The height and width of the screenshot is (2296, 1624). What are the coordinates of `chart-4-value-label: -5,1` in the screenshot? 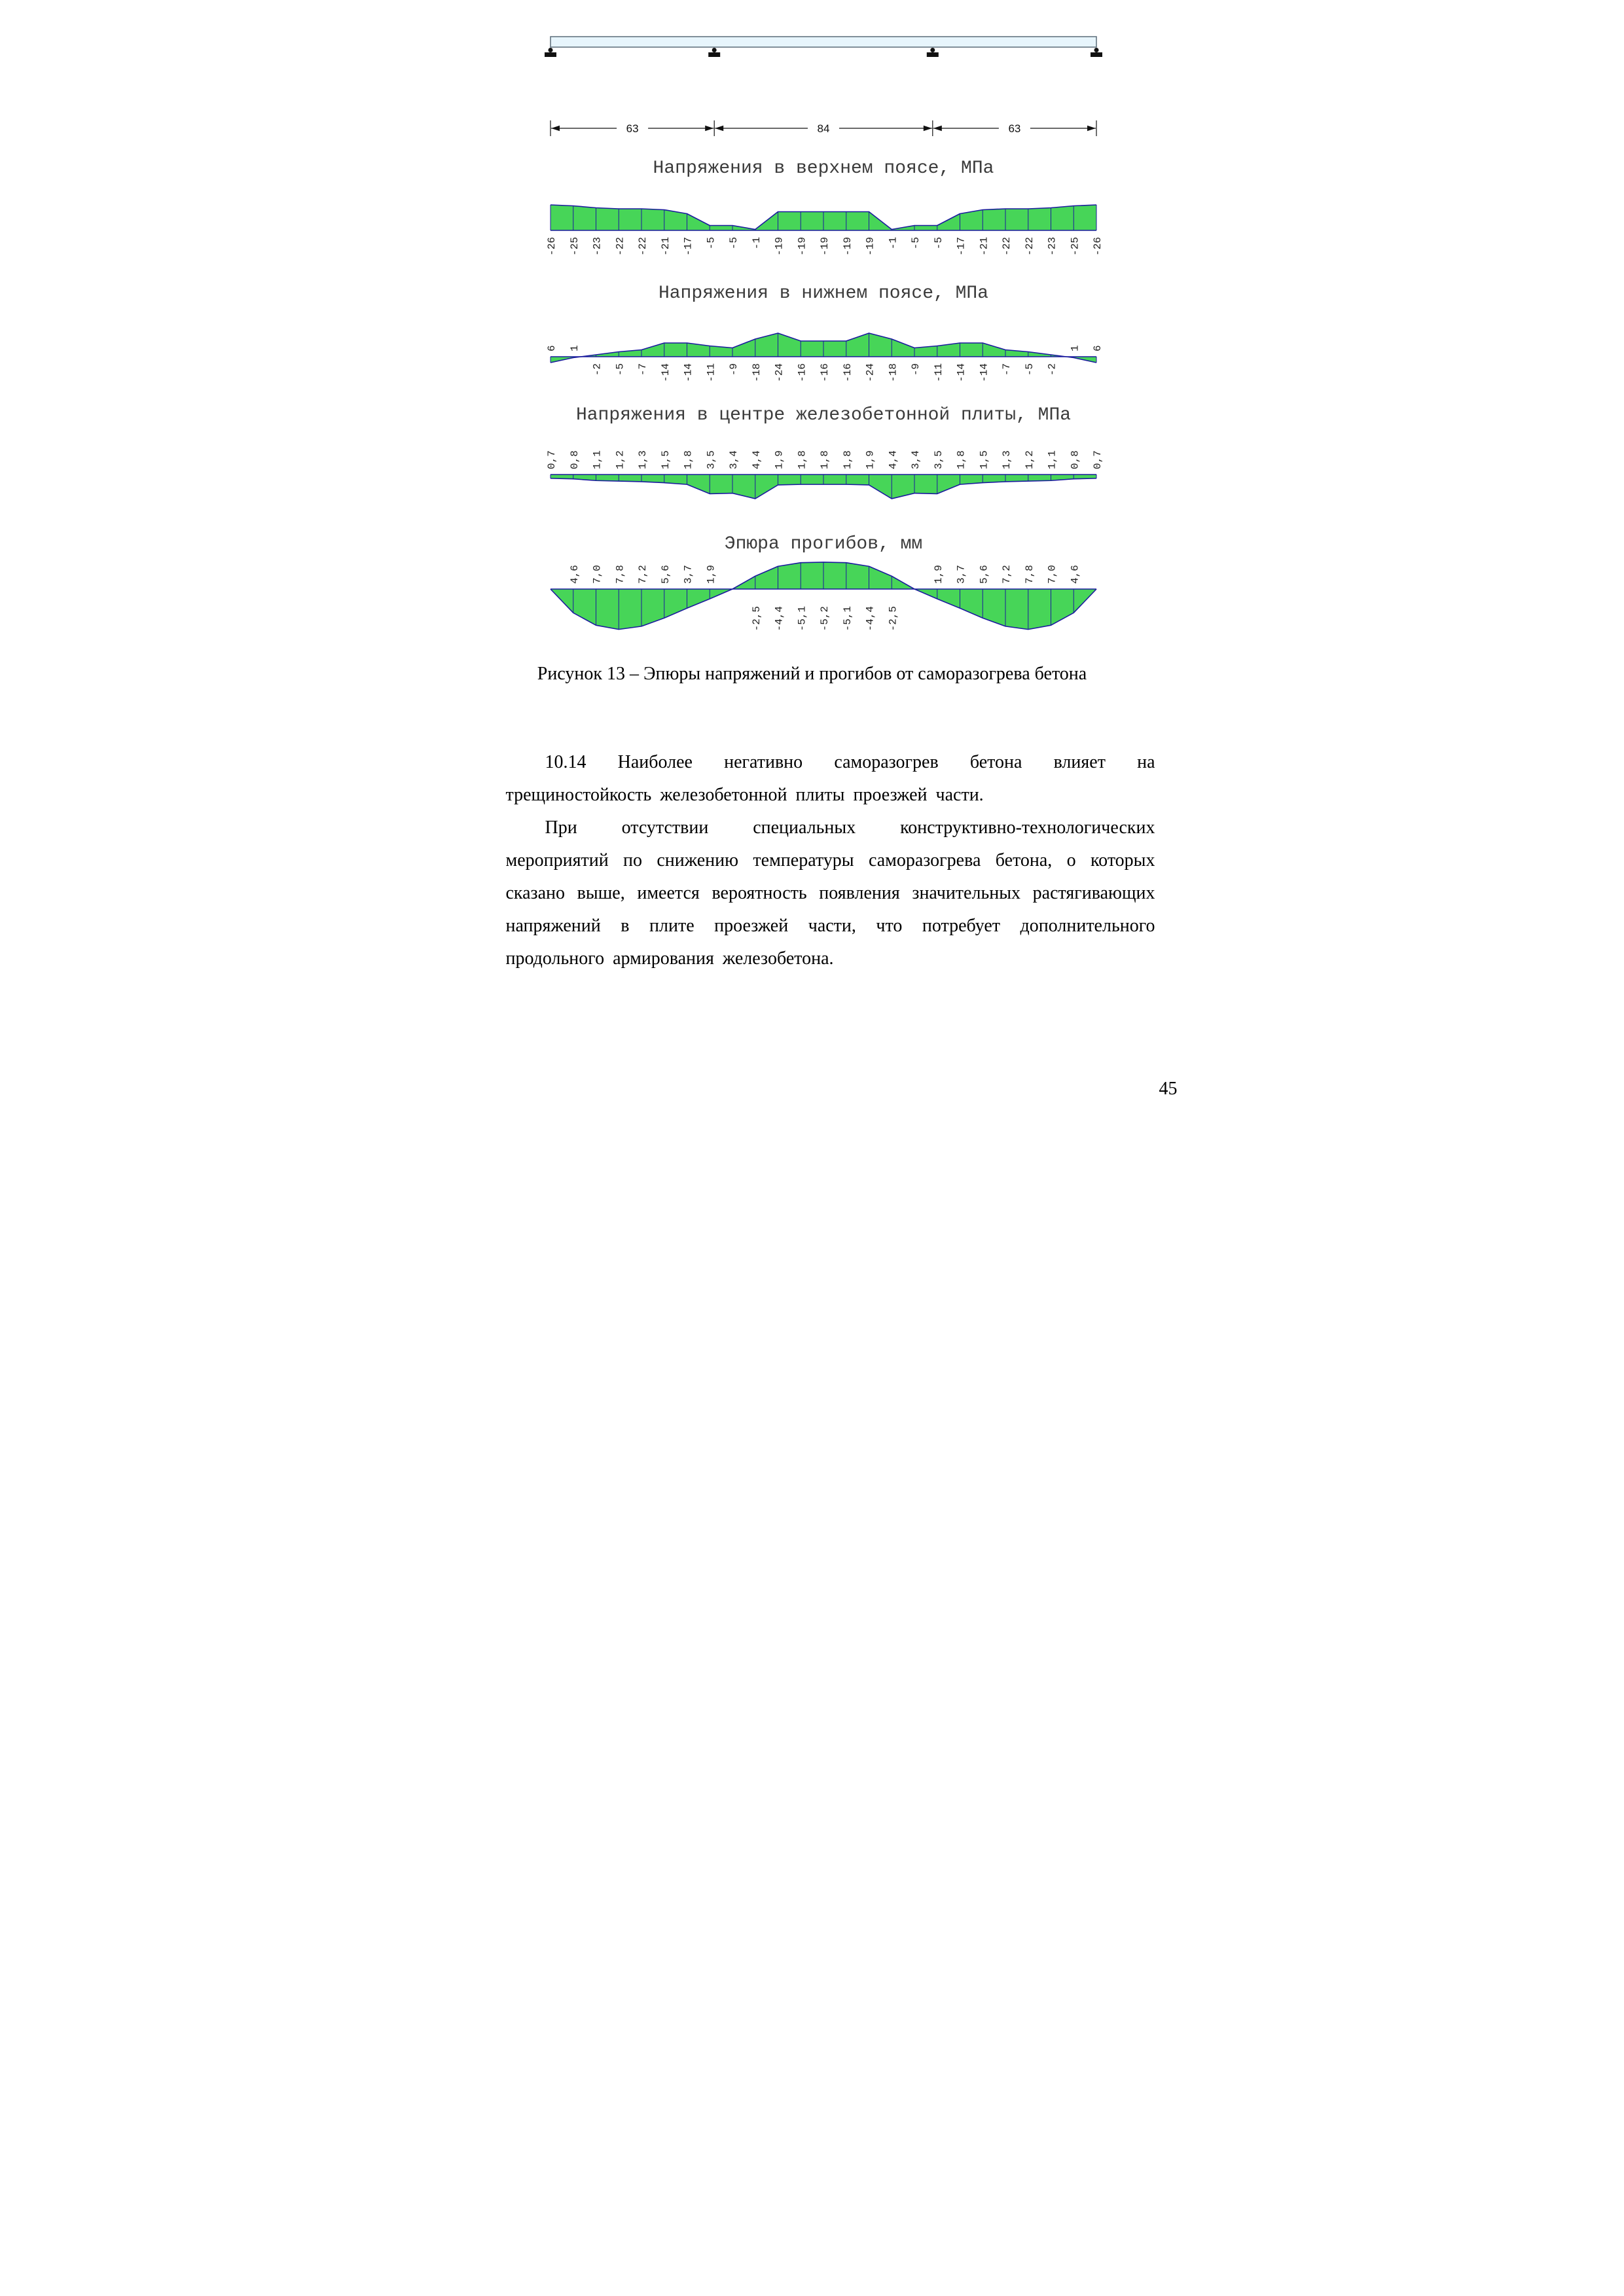 It's located at (847, 618).